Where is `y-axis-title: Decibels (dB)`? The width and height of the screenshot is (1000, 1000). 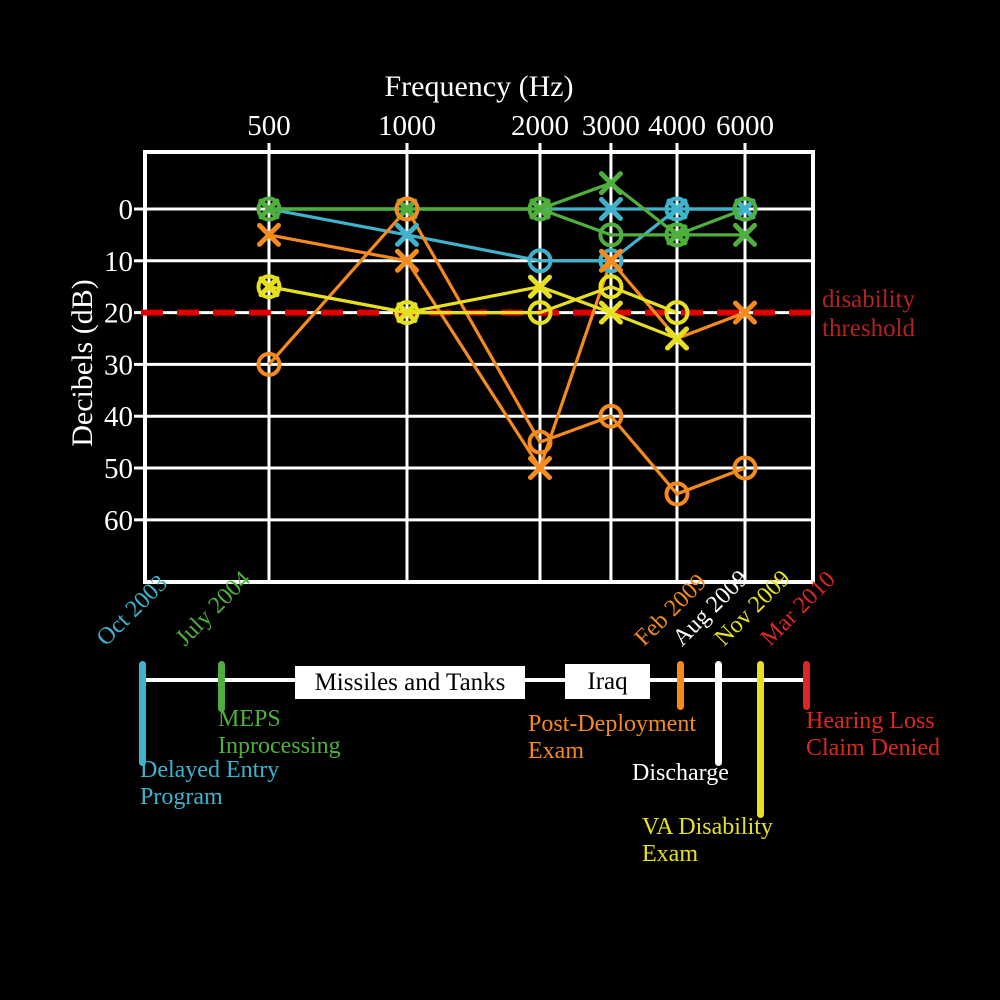 y-axis-title: Decibels (dB) is located at coordinates (82, 363).